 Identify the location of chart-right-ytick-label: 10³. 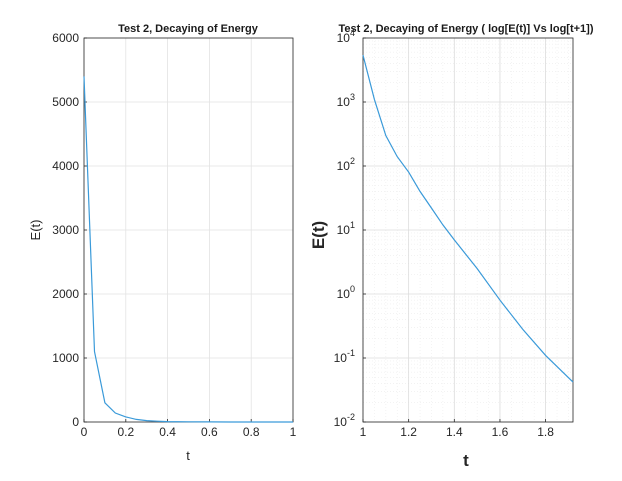
(346, 100).